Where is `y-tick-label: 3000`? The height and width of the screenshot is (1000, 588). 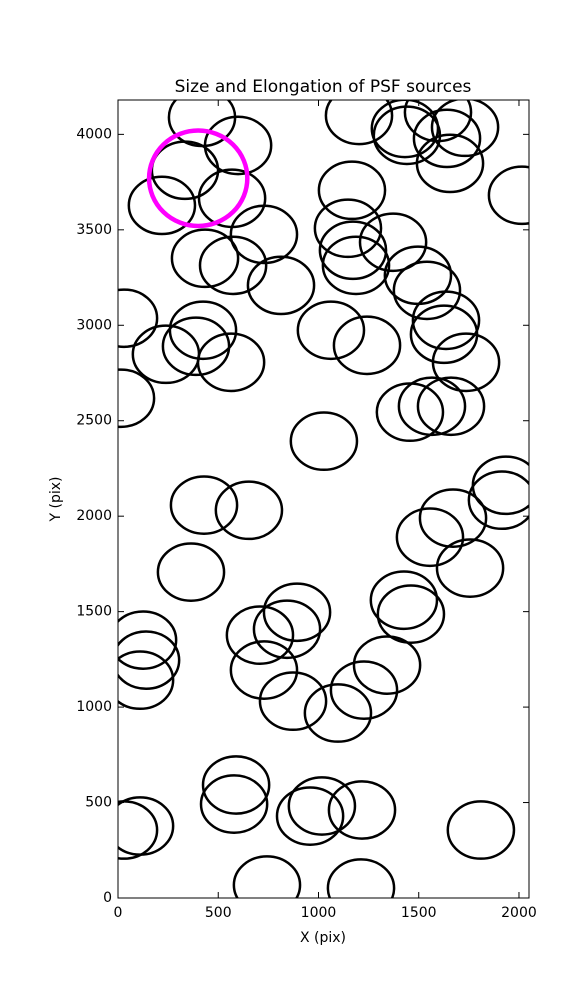
y-tick-label: 3000 is located at coordinates (94, 325).